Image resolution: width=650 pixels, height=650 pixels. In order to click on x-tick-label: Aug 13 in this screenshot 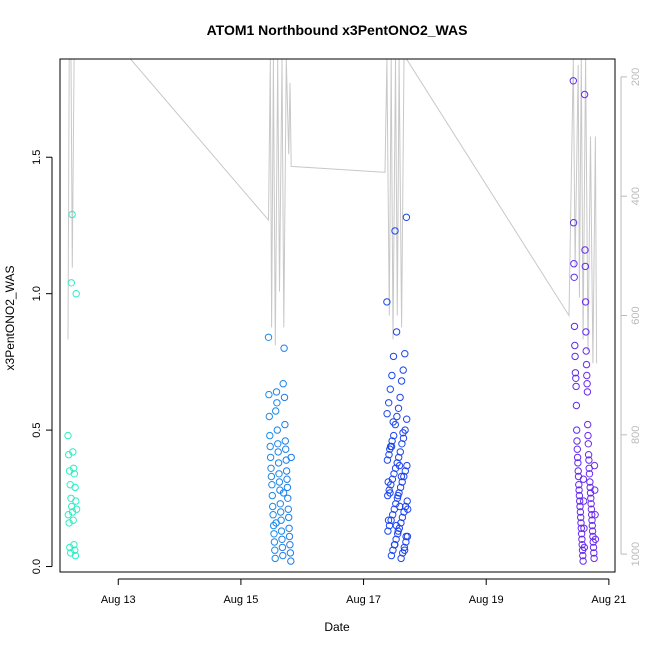, I will do `click(118, 600)`.